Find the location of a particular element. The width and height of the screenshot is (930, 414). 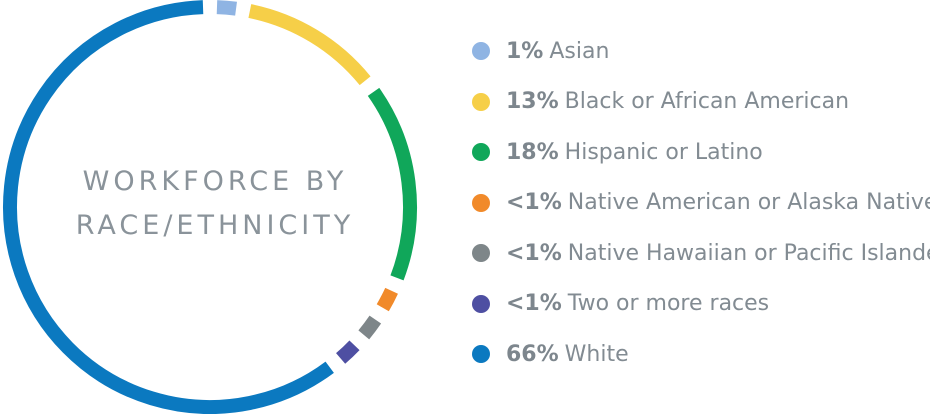

legend-label: White is located at coordinates (596, 354).